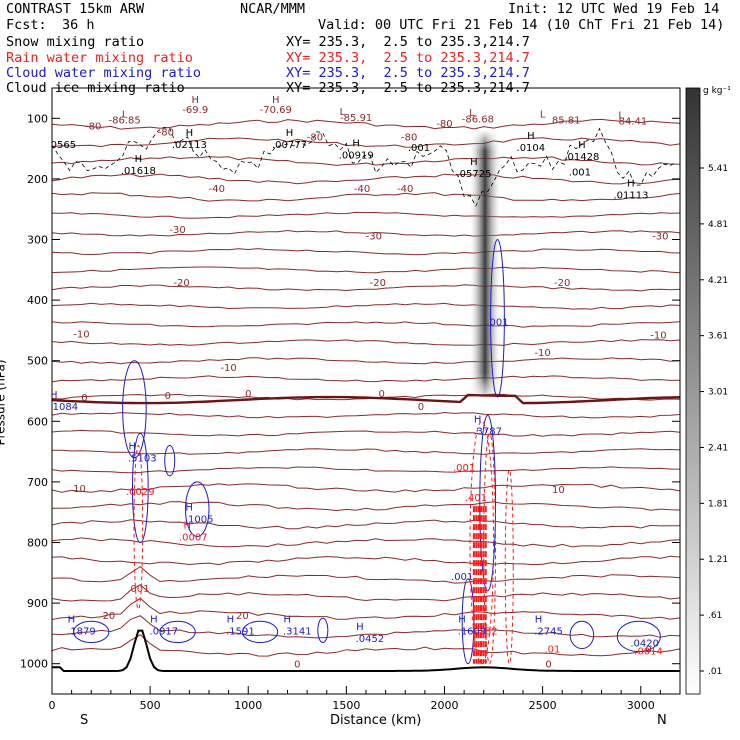 The height and width of the screenshot is (740, 740). Describe the element at coordinates (644, 643) in the screenshot. I see `cloud-water-value: .0420` at that location.